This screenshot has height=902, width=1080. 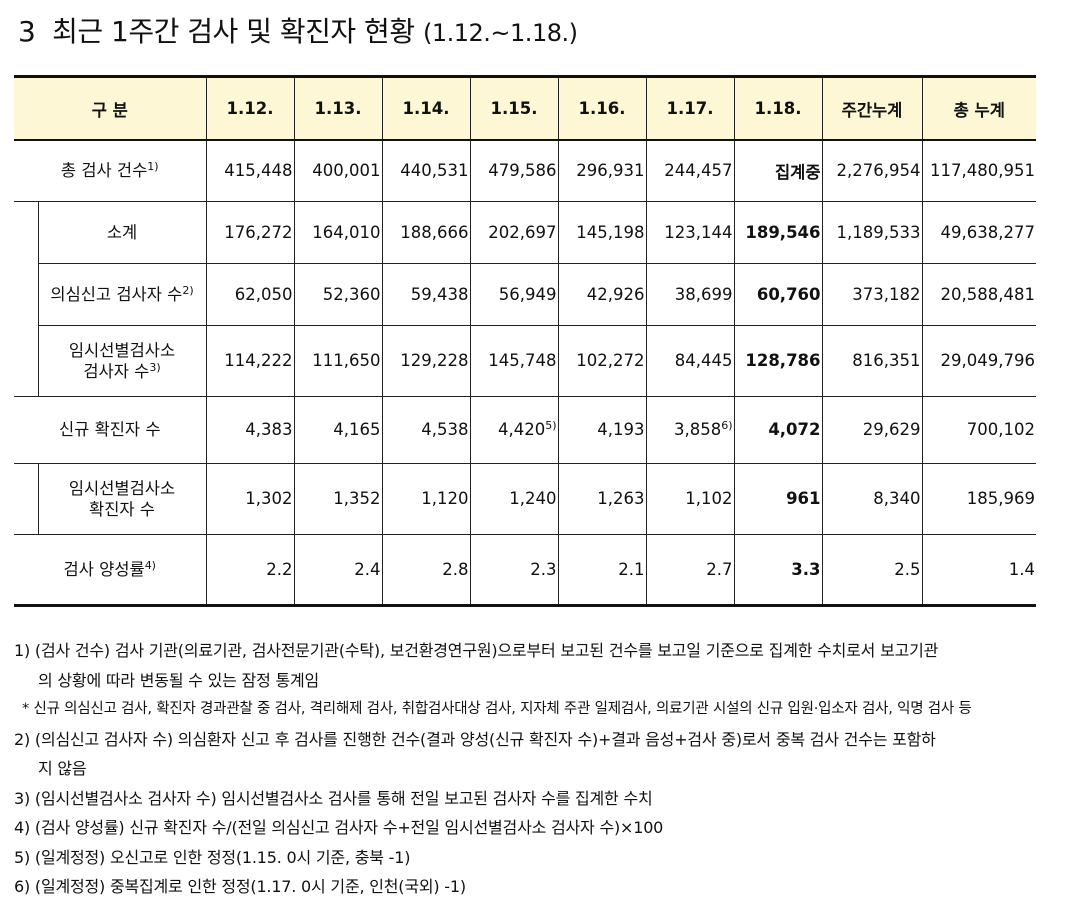 I want to click on table-cell: 700,102, so click(x=979, y=429).